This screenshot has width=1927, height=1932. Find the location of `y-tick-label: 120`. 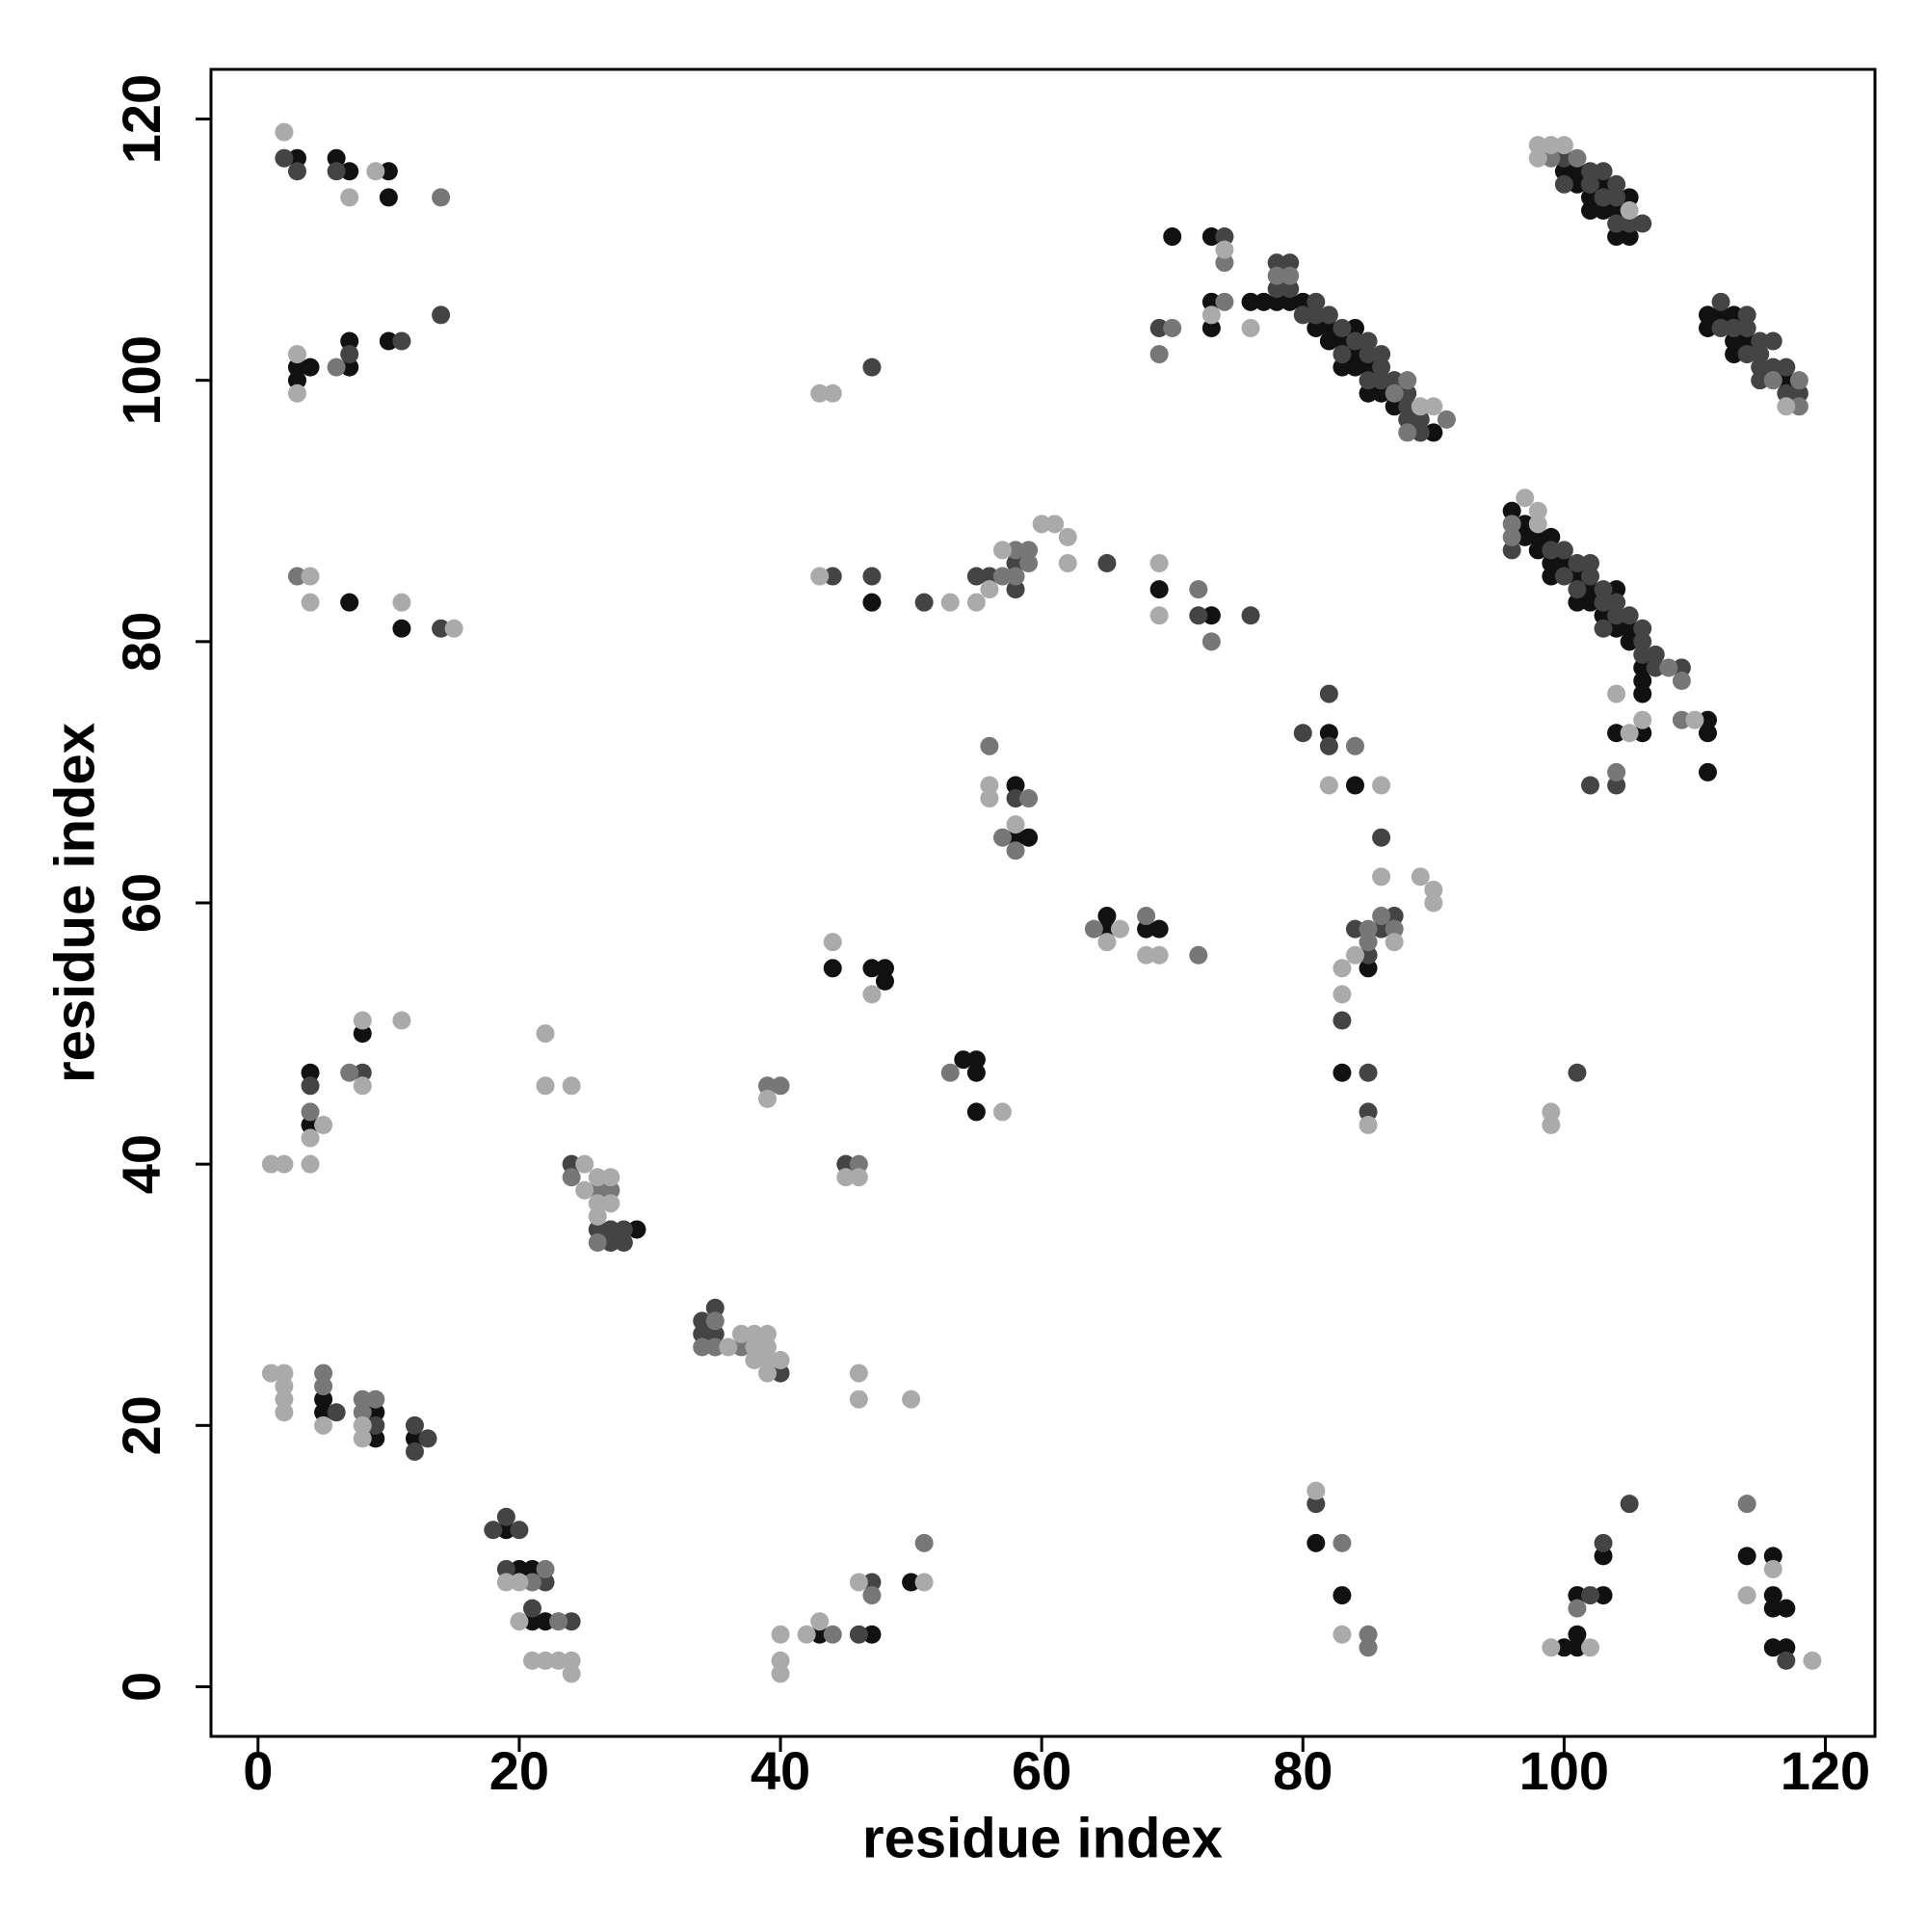

y-tick-label: 120 is located at coordinates (141, 119).